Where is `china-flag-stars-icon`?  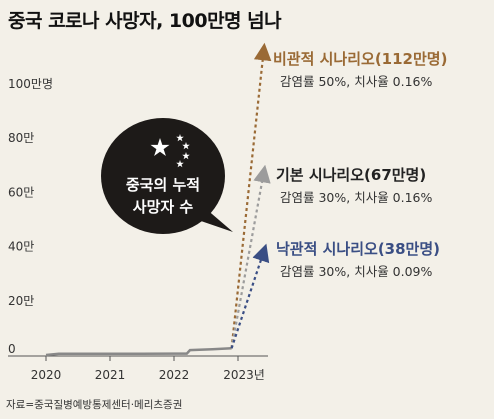
china-flag-stars-icon is located at coordinates (170, 151).